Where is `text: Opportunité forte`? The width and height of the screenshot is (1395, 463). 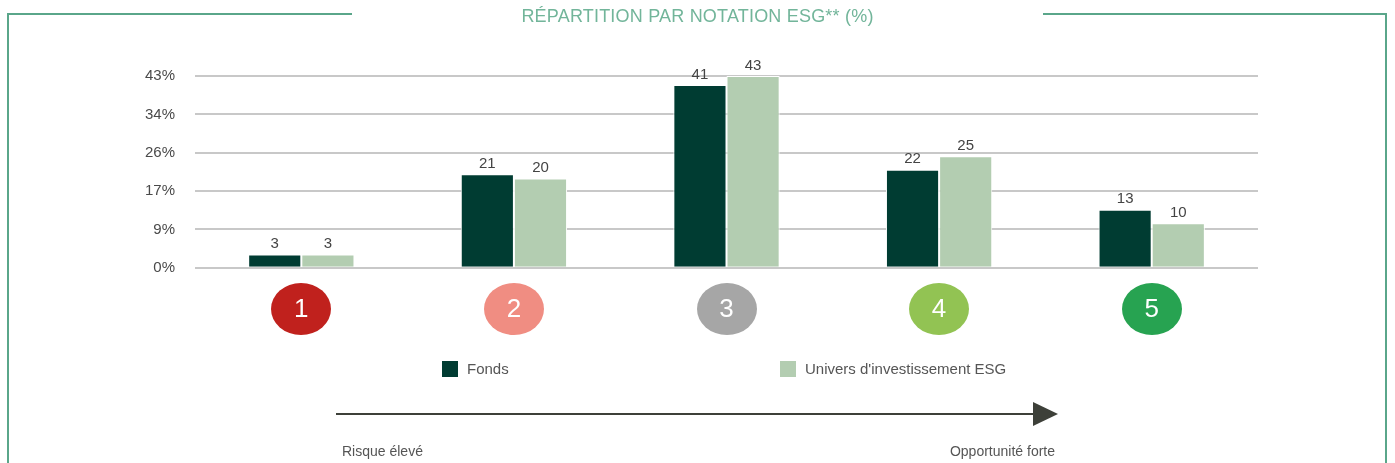 text: Opportunité forte is located at coordinates (1002, 451).